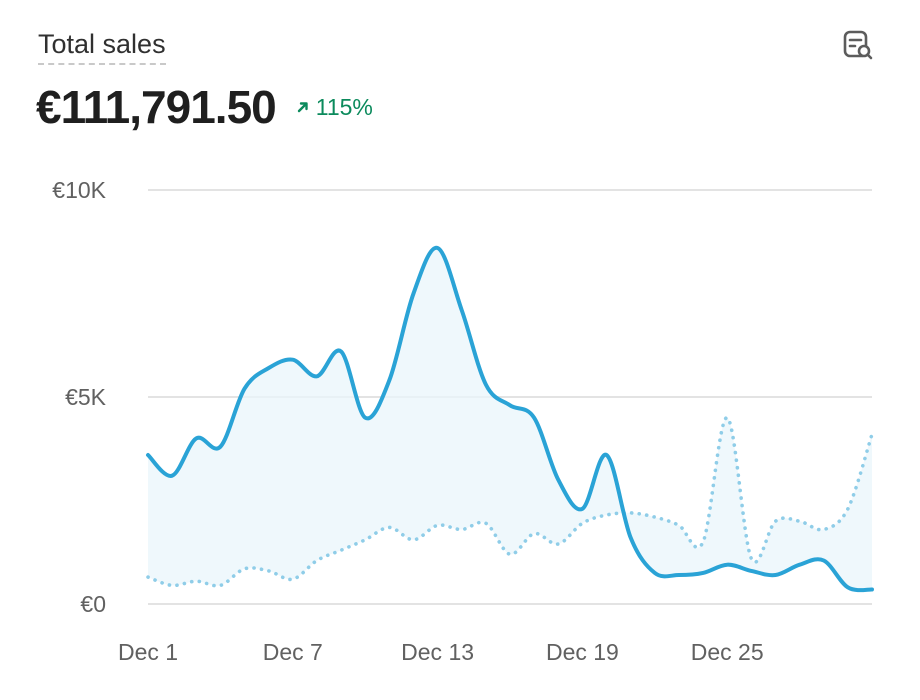 This screenshot has width=920, height=700. What do you see at coordinates (302, 107) in the screenshot?
I see `arrow-up-right-icon` at bounding box center [302, 107].